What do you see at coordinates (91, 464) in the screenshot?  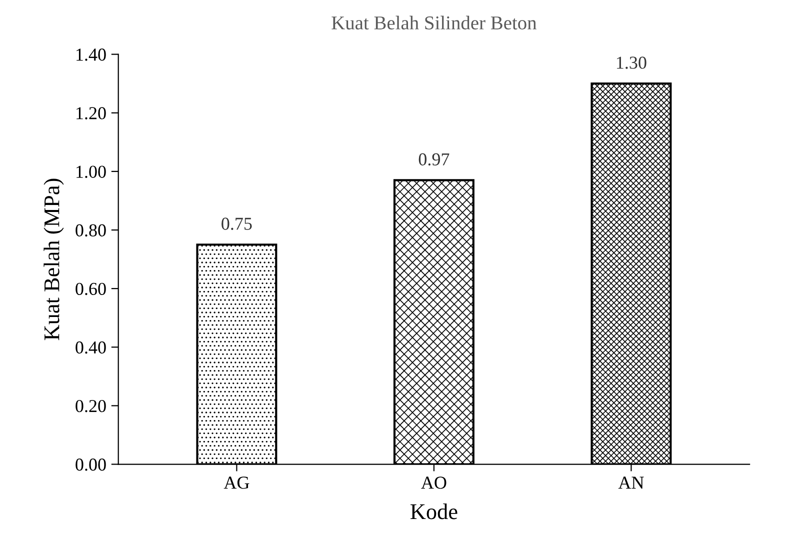 I see `y-tick-label: 0.00` at bounding box center [91, 464].